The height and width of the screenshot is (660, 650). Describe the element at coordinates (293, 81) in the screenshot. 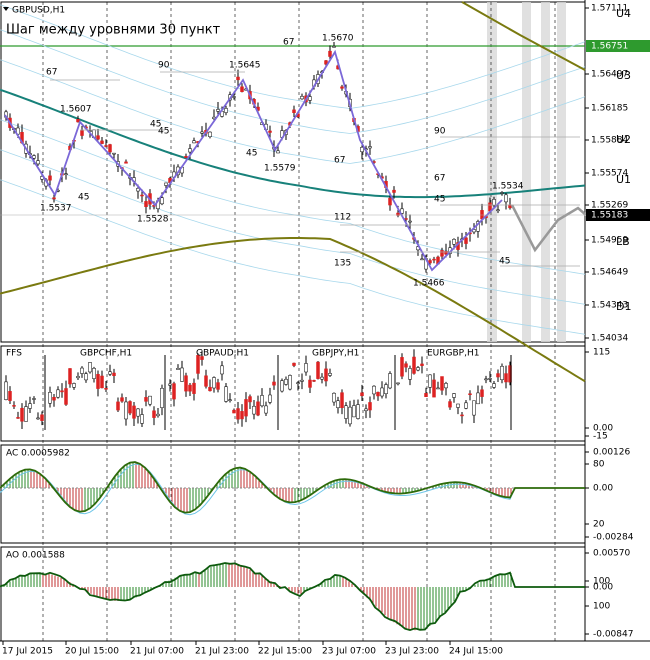

I see `band-line` at that location.